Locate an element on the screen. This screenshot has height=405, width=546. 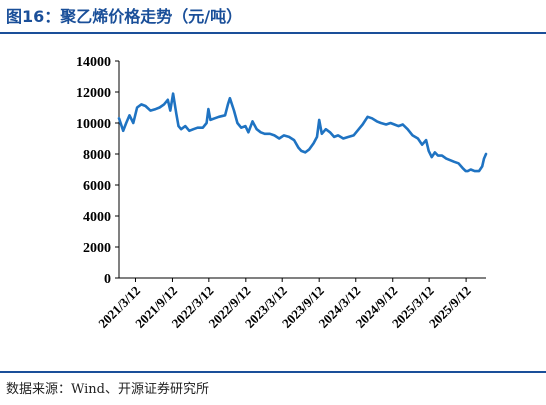
y-tick-label: 6000 is located at coordinates (97, 186).